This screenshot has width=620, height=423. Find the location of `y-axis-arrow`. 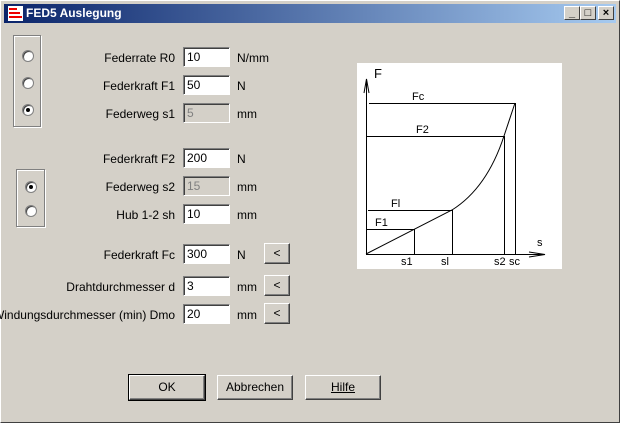

y-axis-arrow is located at coordinates (366, 86).